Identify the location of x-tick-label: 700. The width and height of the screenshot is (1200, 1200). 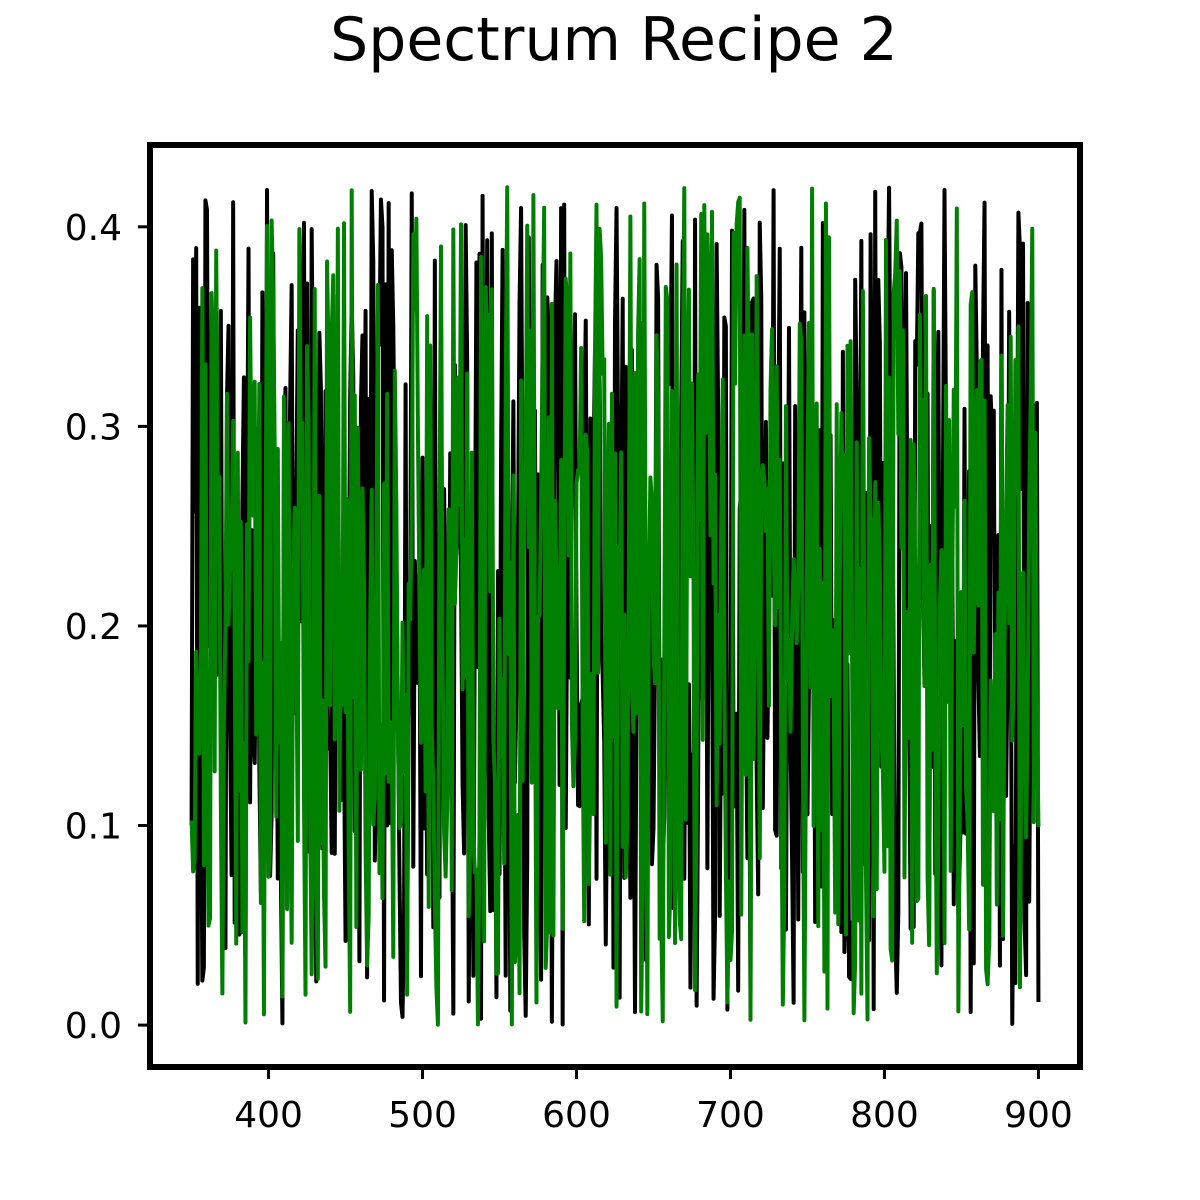
(730, 1115).